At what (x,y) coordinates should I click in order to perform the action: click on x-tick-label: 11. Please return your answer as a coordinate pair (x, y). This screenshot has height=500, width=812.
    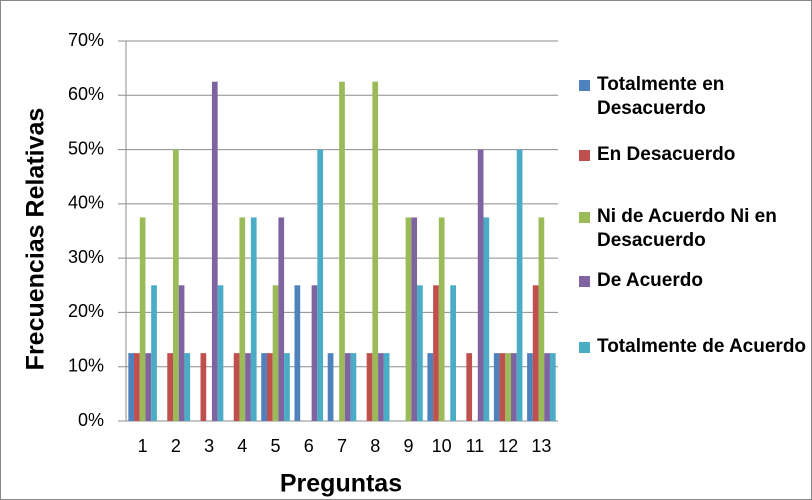
    Looking at the image, I should click on (475, 446).